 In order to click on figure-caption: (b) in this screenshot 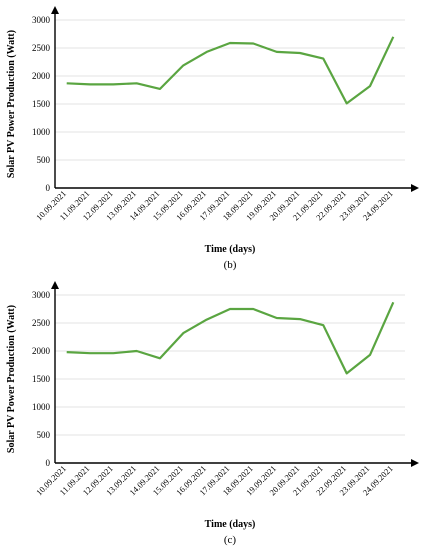, I will do `click(230, 265)`.